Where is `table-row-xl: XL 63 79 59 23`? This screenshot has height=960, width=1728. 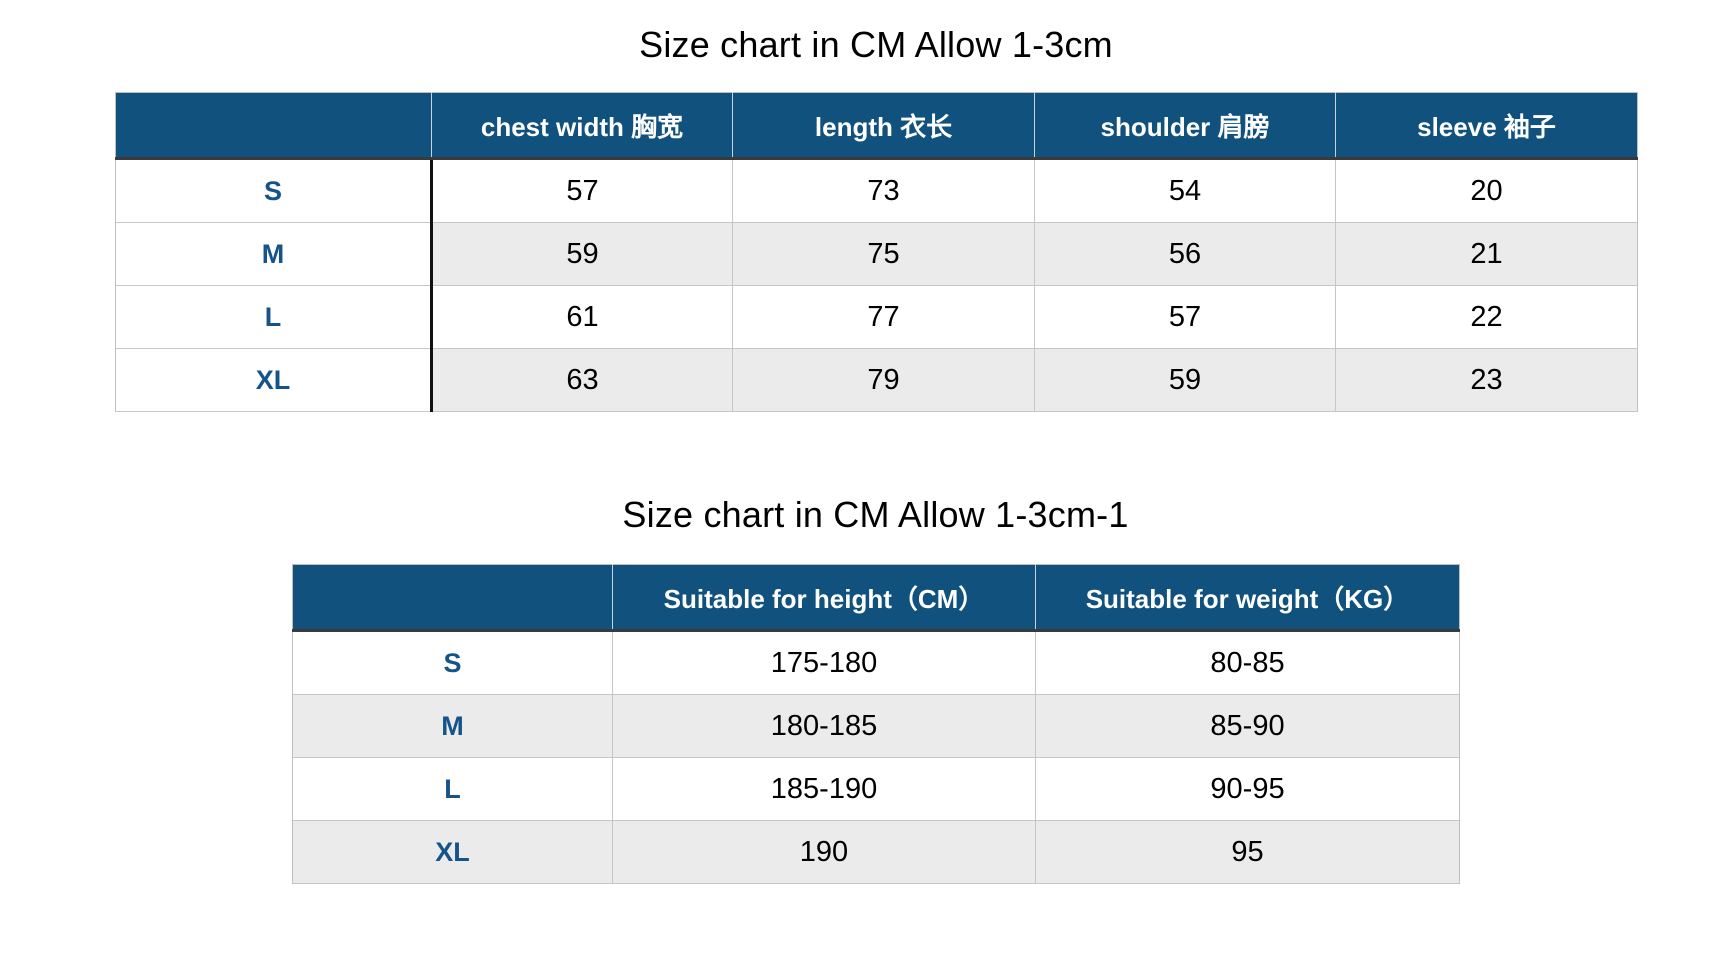 table-row-xl: XL 63 79 59 23 is located at coordinates (876, 380).